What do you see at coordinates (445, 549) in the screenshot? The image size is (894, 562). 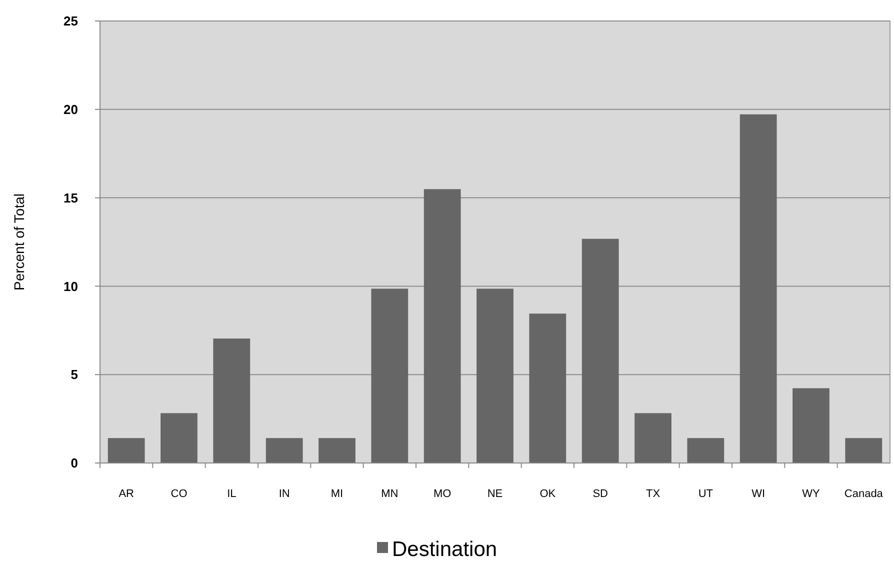 I see `legend-label: Destination` at bounding box center [445, 549].